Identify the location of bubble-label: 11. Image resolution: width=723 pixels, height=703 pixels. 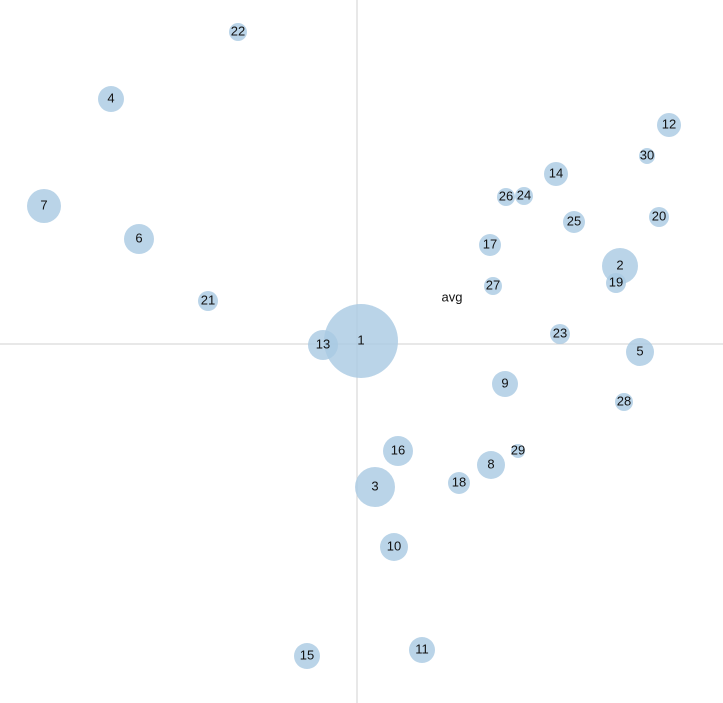
(422, 648).